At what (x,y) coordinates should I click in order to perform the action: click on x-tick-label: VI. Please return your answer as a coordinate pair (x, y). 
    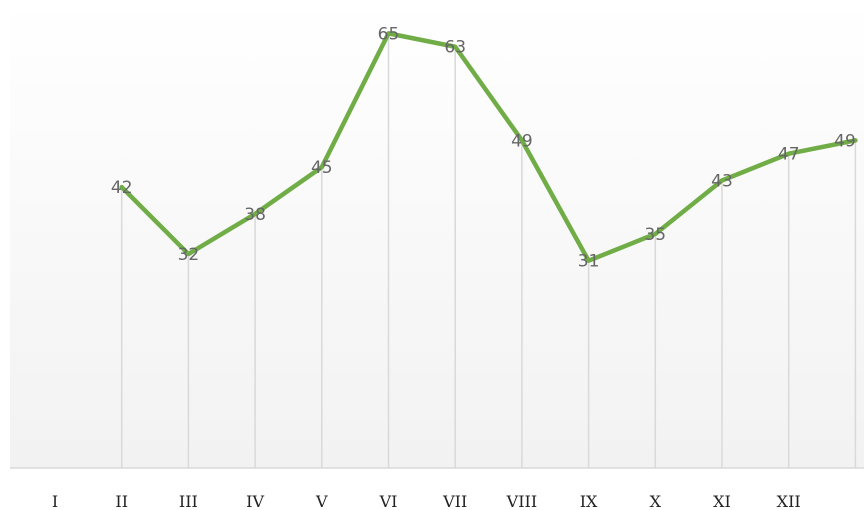
    Looking at the image, I should click on (388, 501).